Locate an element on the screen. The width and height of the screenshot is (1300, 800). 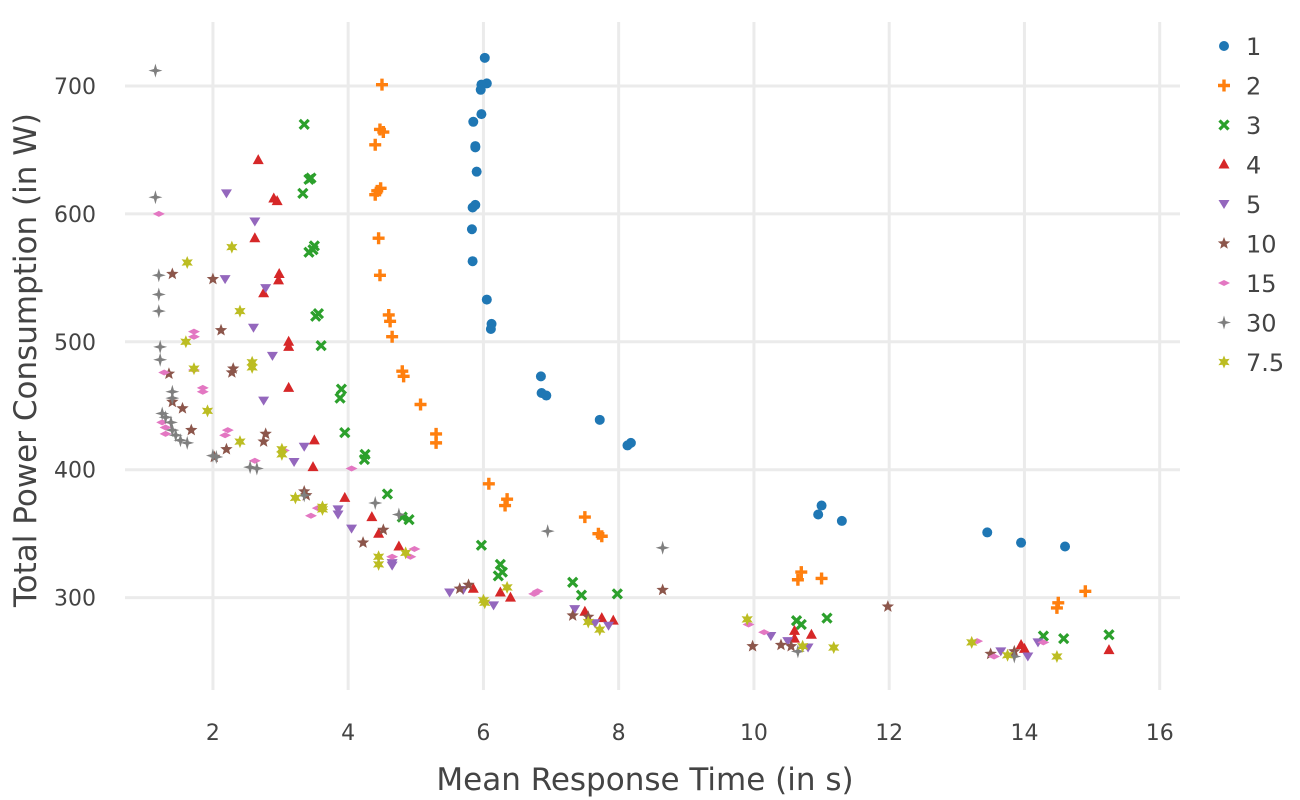
y-tick-label: 400 is located at coordinates (75, 471).